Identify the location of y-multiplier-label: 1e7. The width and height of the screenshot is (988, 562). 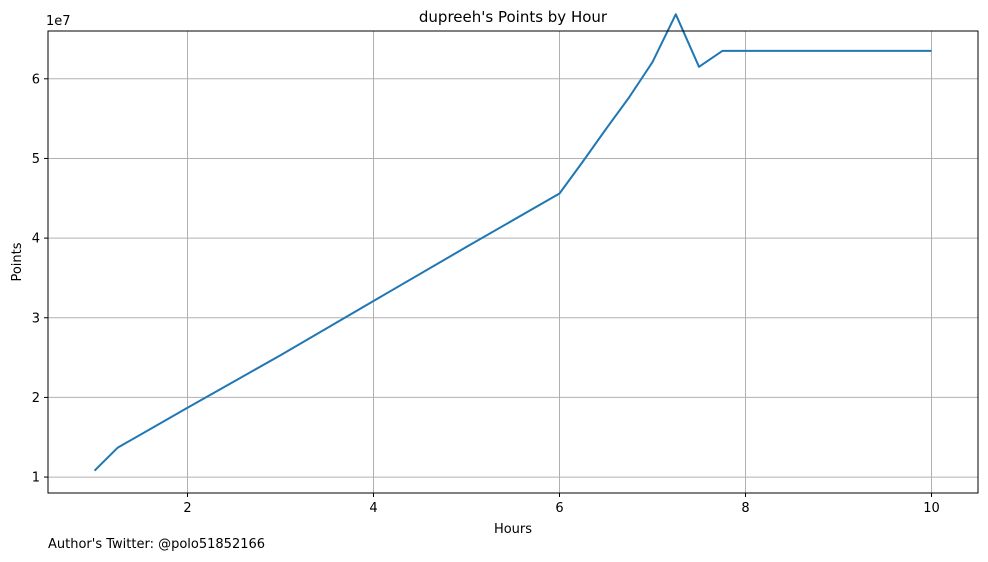
(58, 21).